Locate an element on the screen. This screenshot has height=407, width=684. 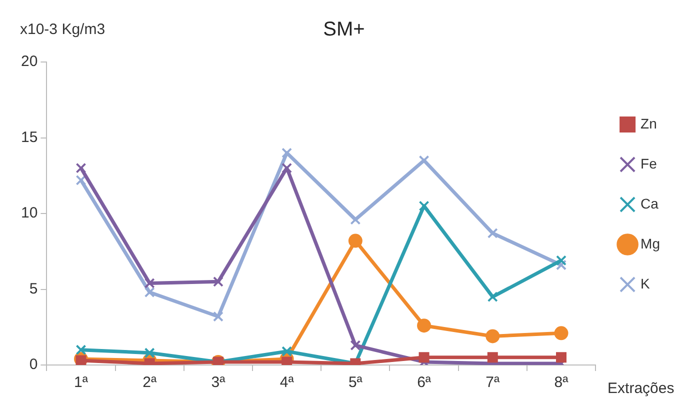
x-tick-label: 6ª is located at coordinates (424, 383).